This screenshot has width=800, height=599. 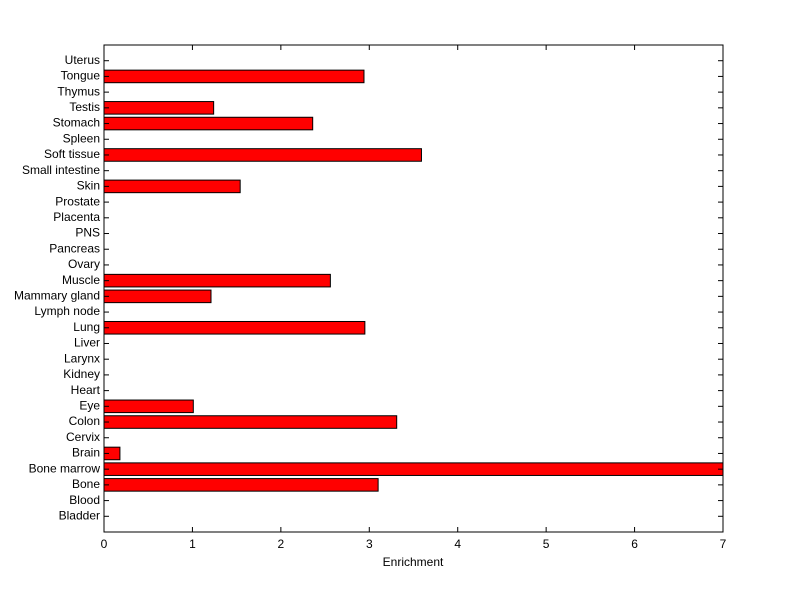 I want to click on y-tick-label: Liver, so click(x=87, y=343).